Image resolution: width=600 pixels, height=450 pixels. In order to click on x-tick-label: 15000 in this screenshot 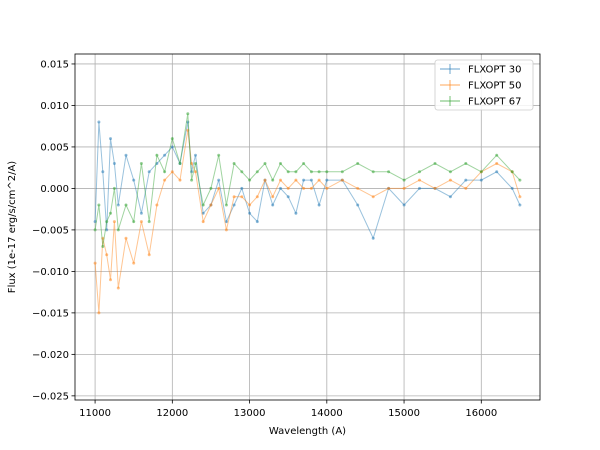, I will do `click(404, 413)`.